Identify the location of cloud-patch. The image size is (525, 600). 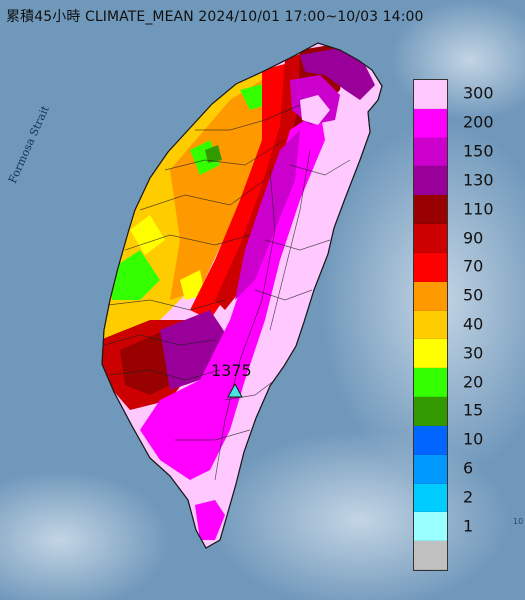
(85, 535).